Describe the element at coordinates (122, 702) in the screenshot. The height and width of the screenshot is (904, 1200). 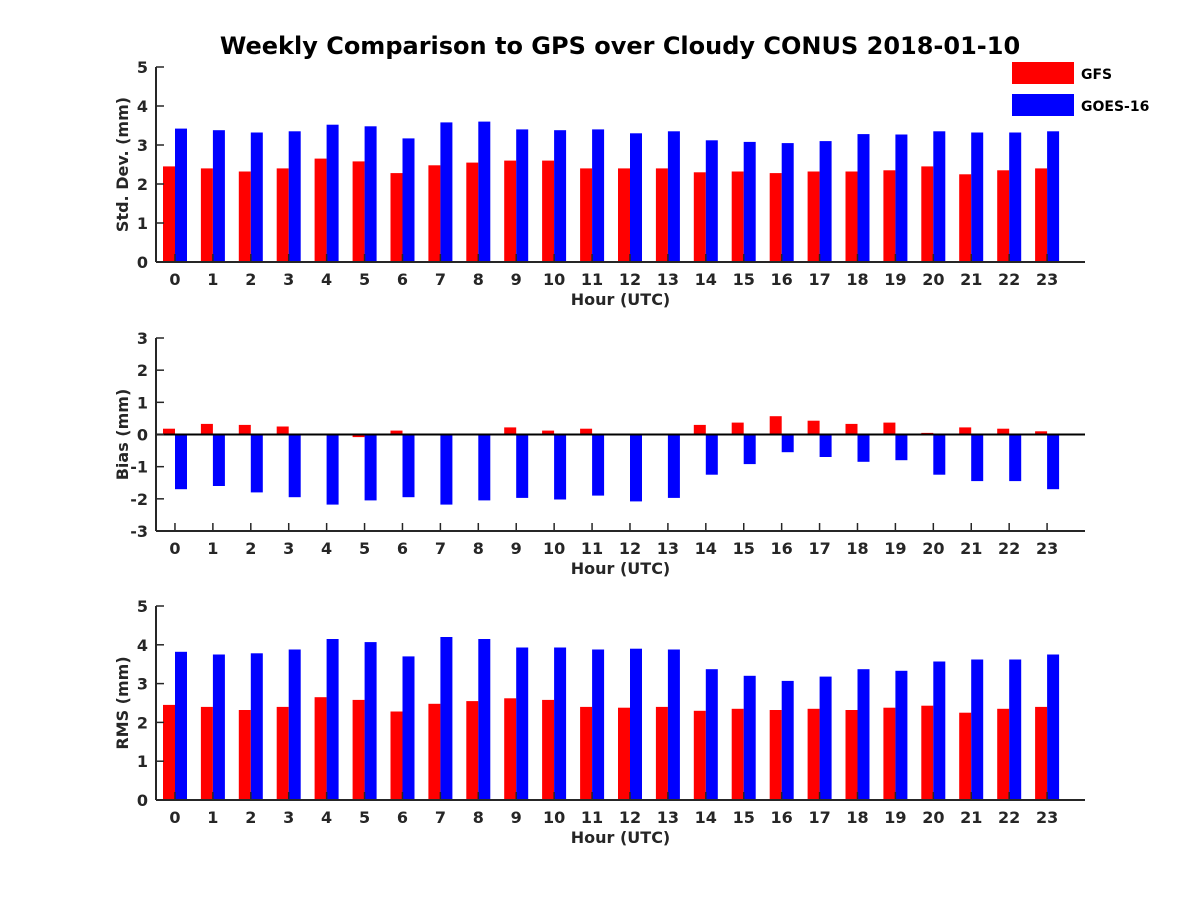
I see `y-axis-label: RMS (mm)` at that location.